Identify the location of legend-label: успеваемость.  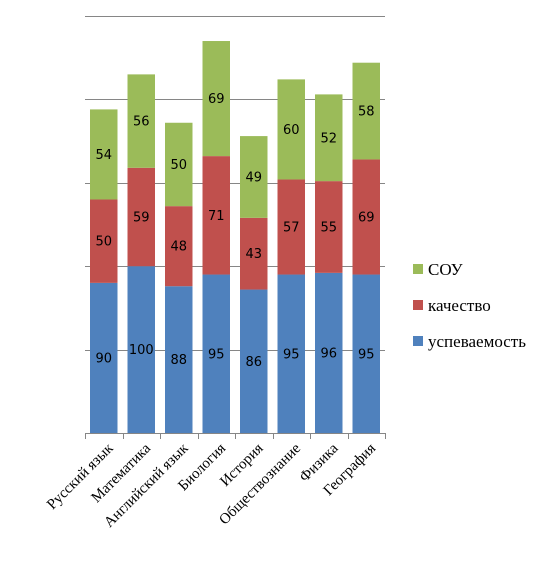
(477, 341).